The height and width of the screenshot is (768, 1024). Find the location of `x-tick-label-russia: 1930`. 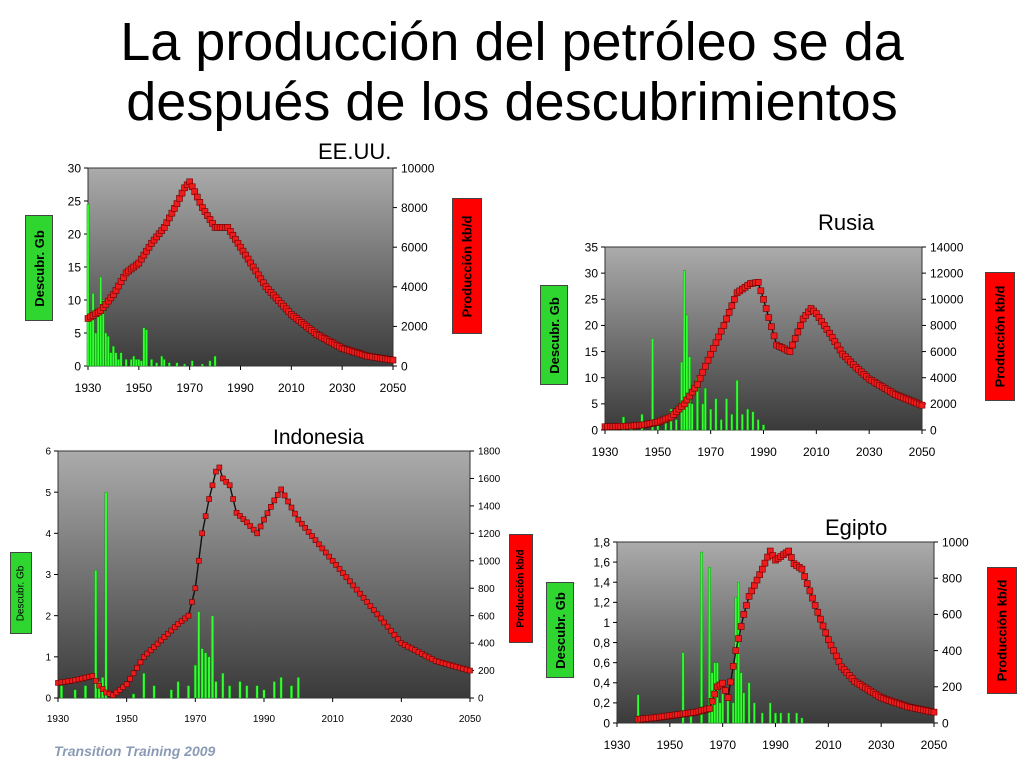

x-tick-label-russia: 1930 is located at coordinates (605, 452).